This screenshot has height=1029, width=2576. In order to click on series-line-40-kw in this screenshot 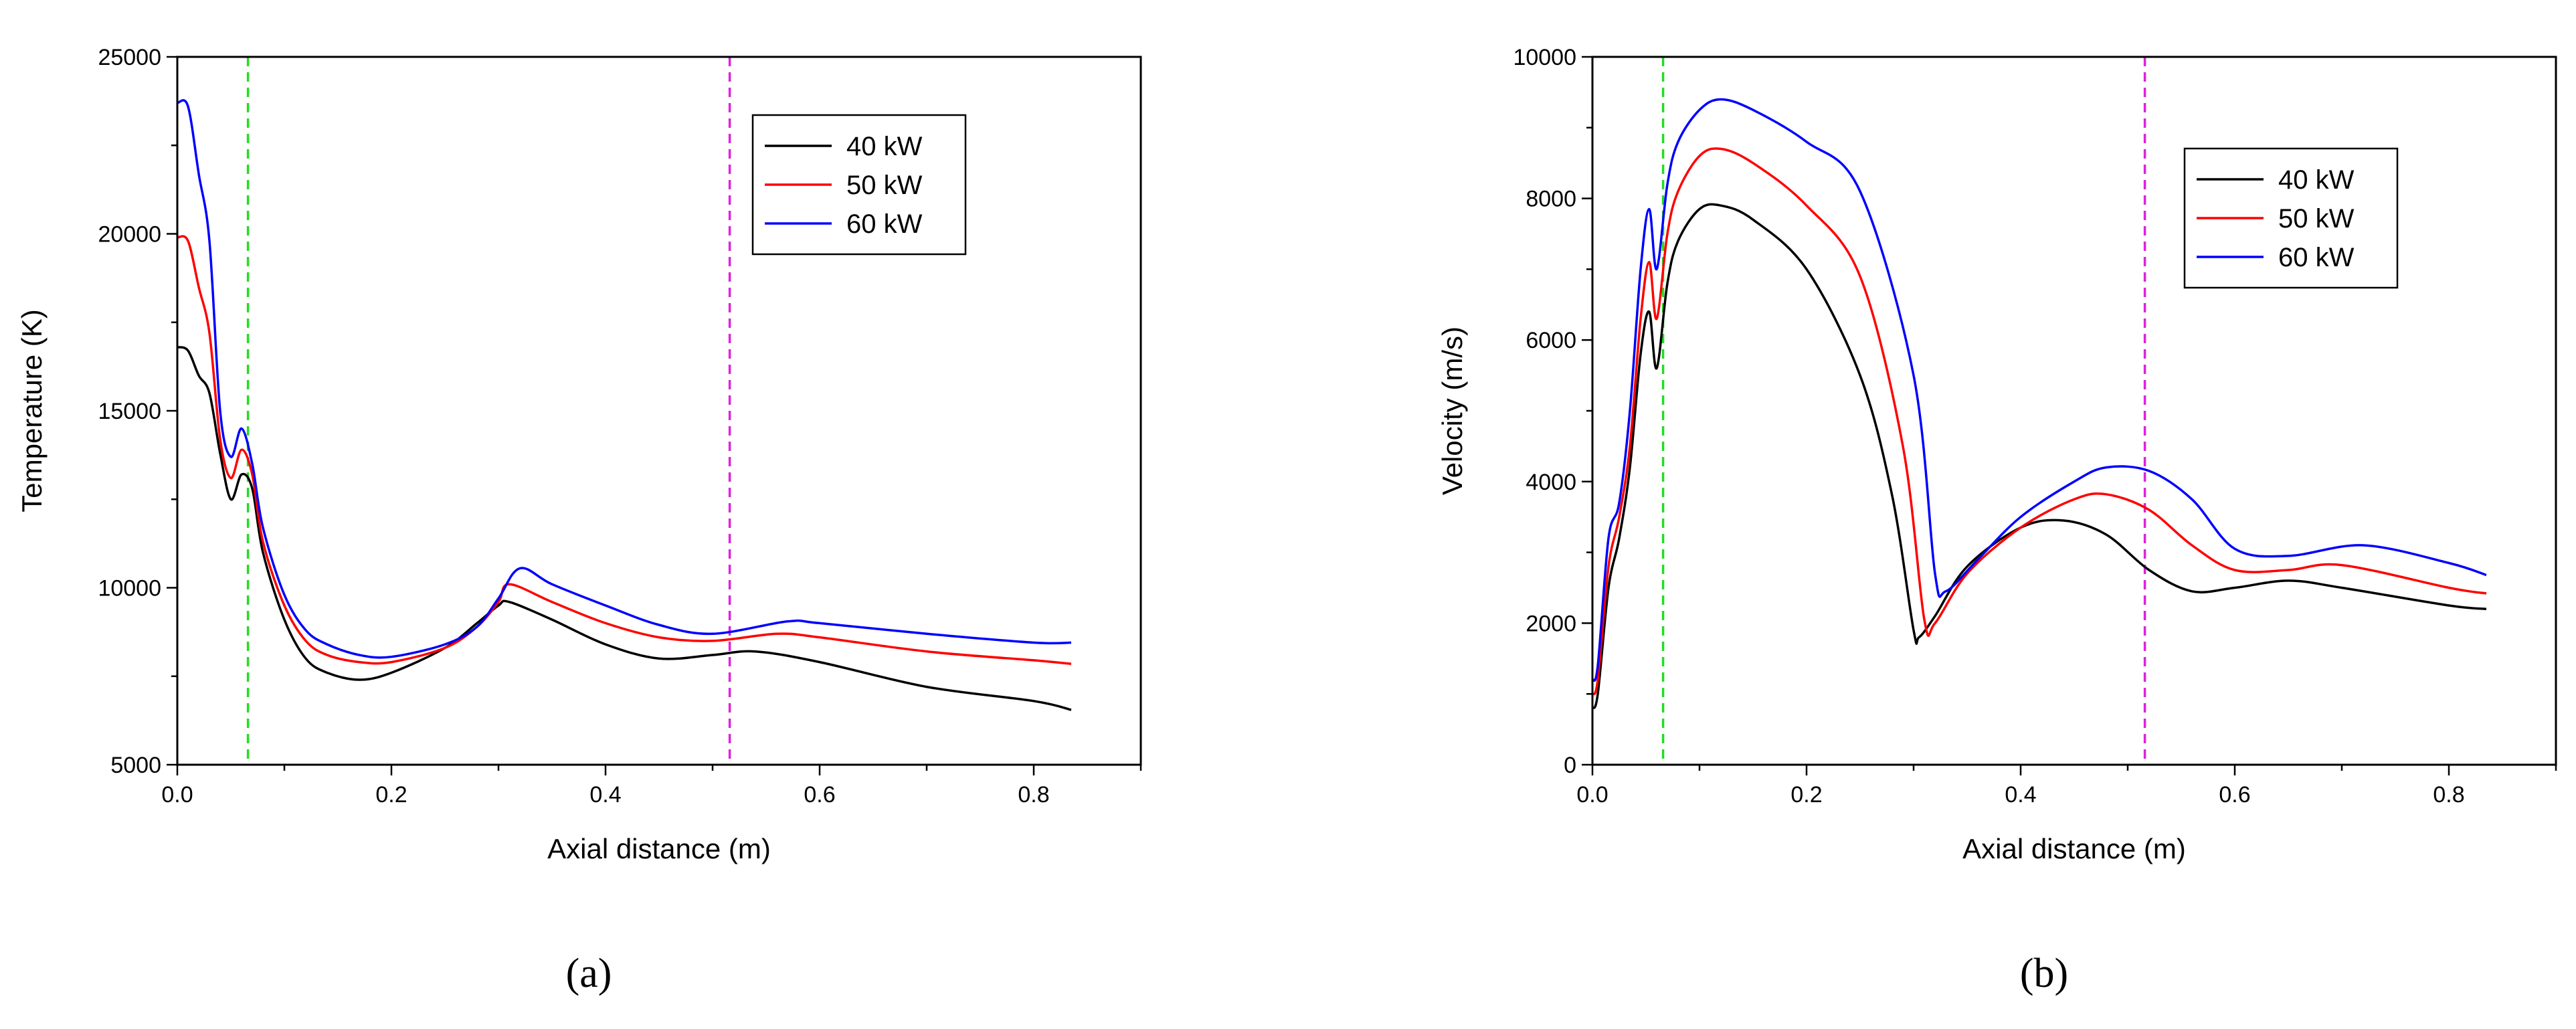, I will do `click(624, 528)`.